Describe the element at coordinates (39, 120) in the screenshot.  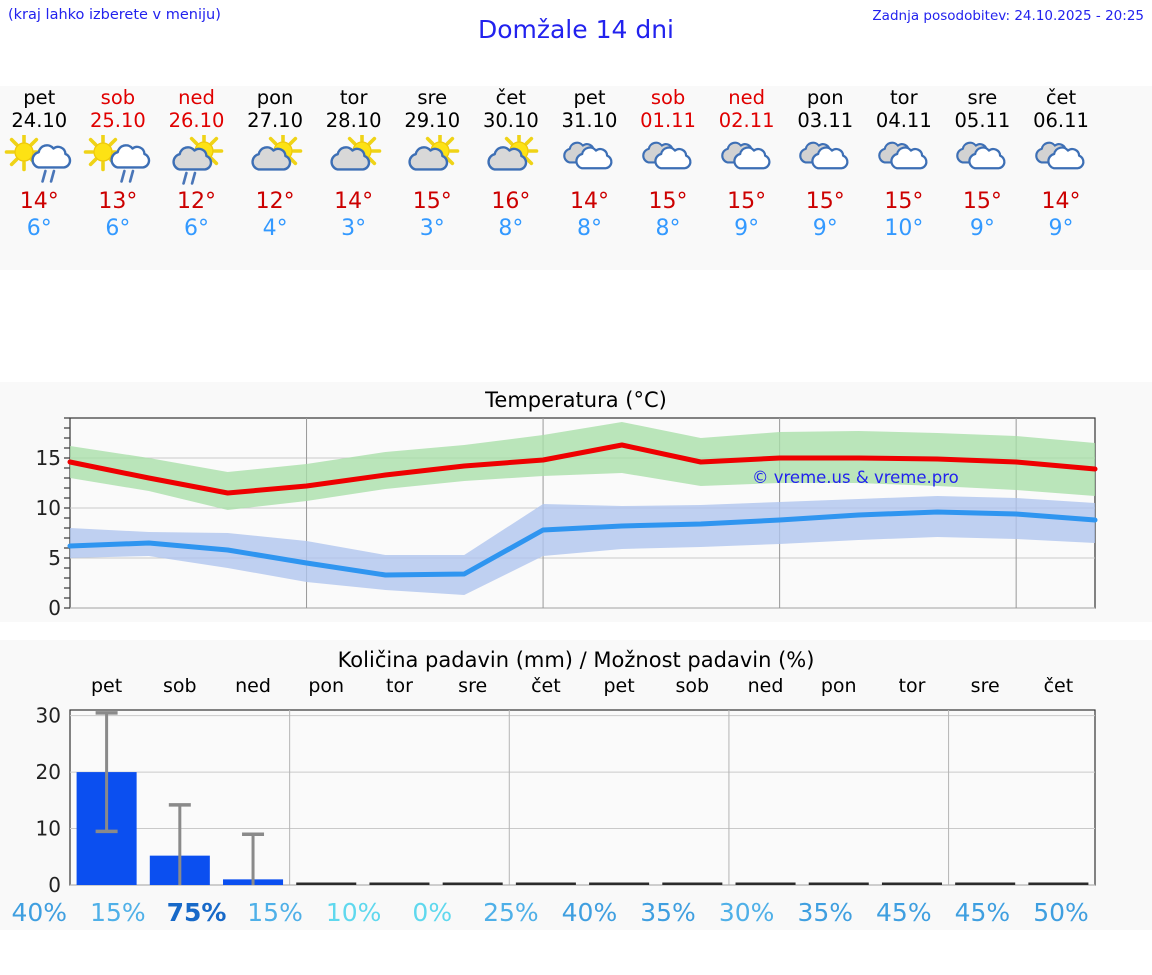
I see `forecast-day-date: 24.10` at that location.